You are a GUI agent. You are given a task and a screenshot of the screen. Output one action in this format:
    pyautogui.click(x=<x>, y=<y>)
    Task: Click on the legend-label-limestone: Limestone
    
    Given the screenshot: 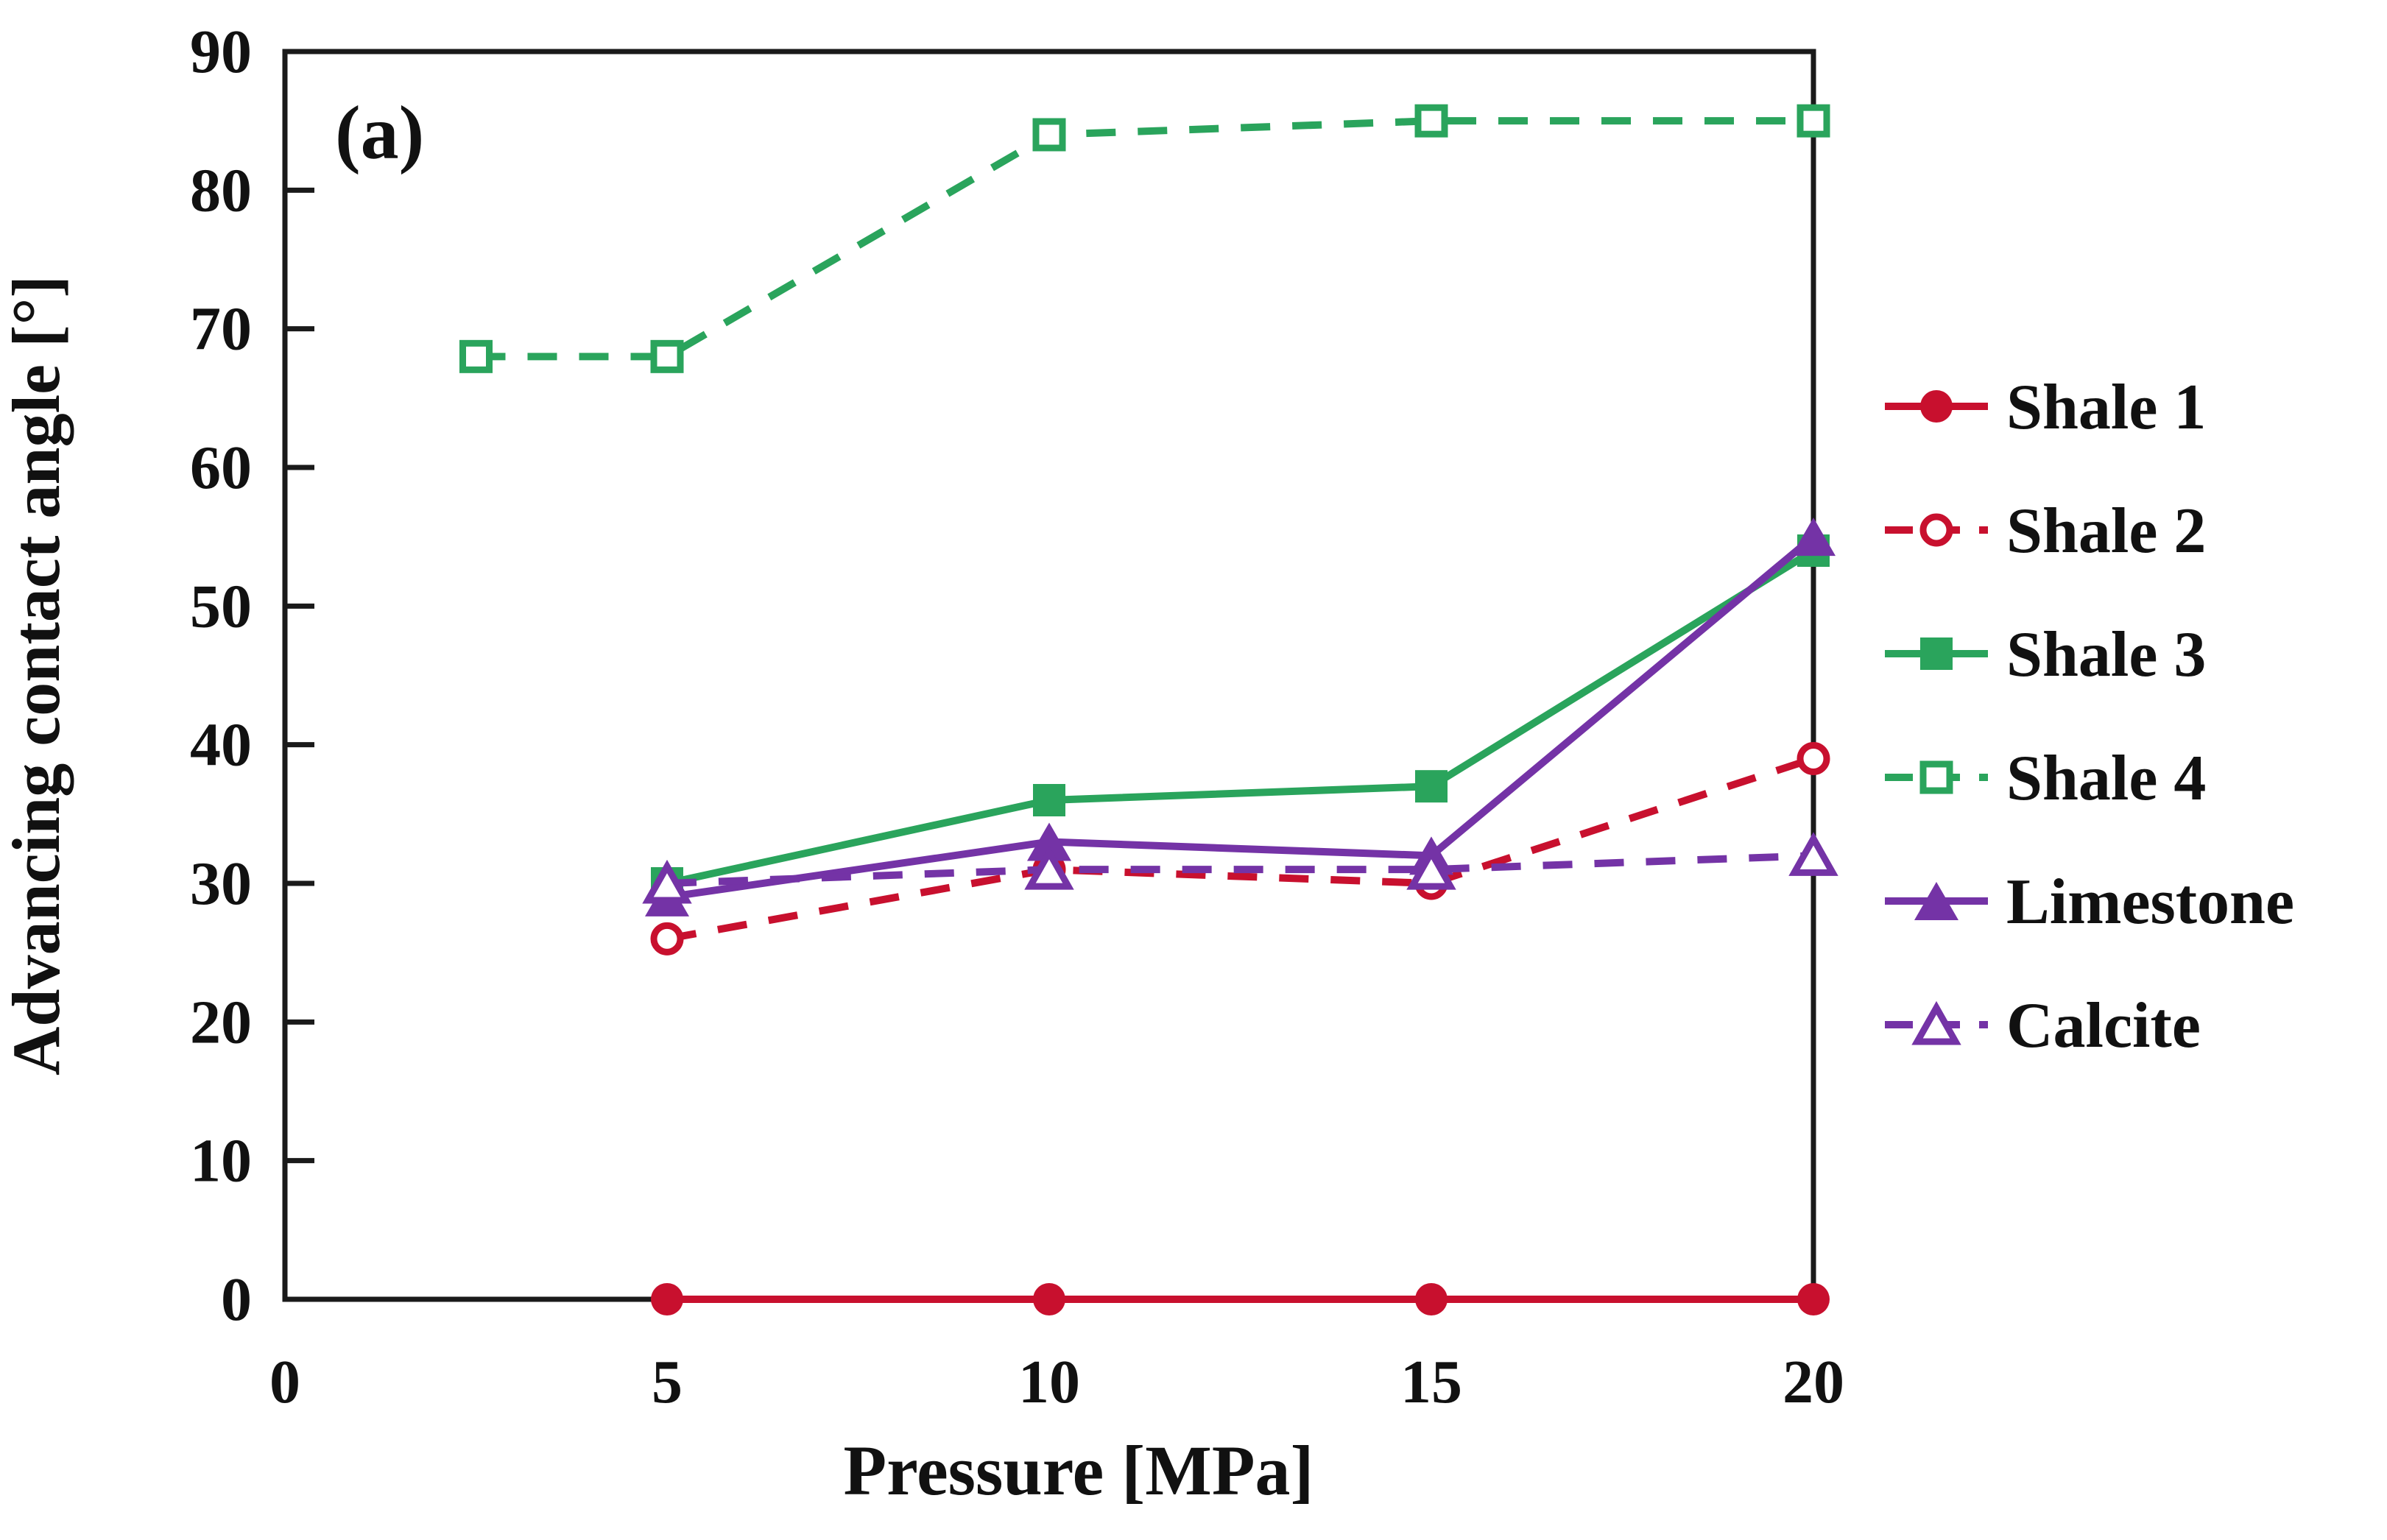 What is the action you would take?
    pyautogui.click(x=2150, y=902)
    